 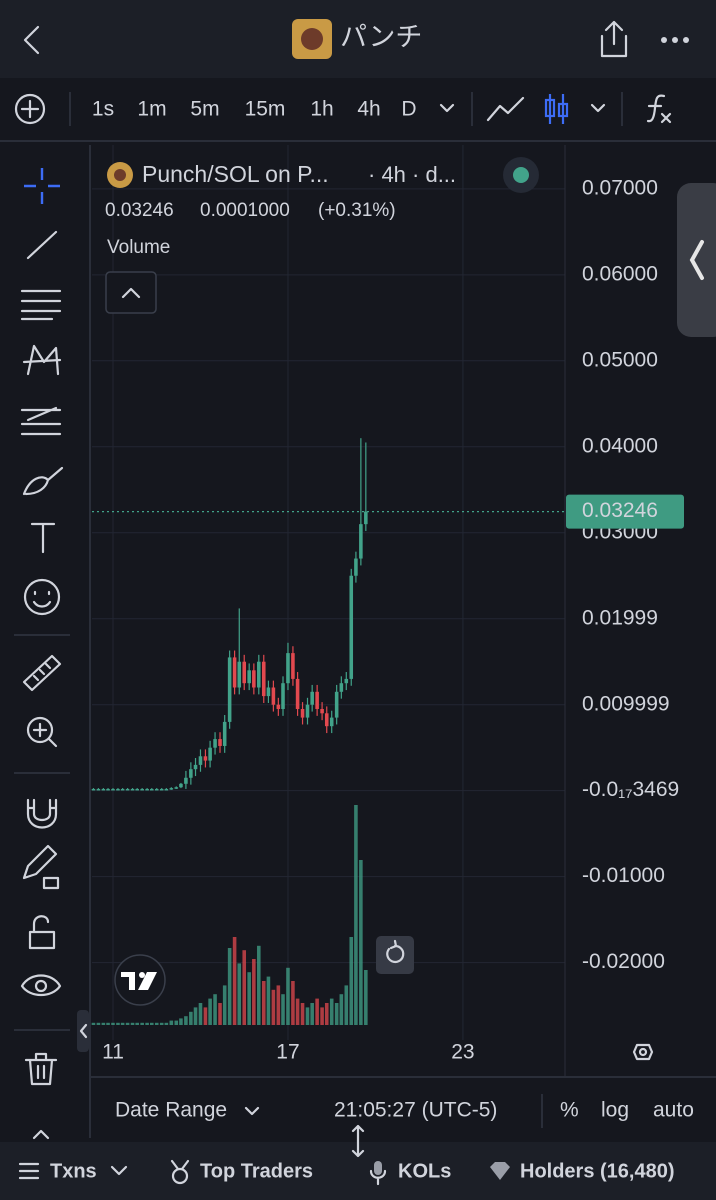 I want to click on timeframe-button: 1h, so click(x=321, y=109).